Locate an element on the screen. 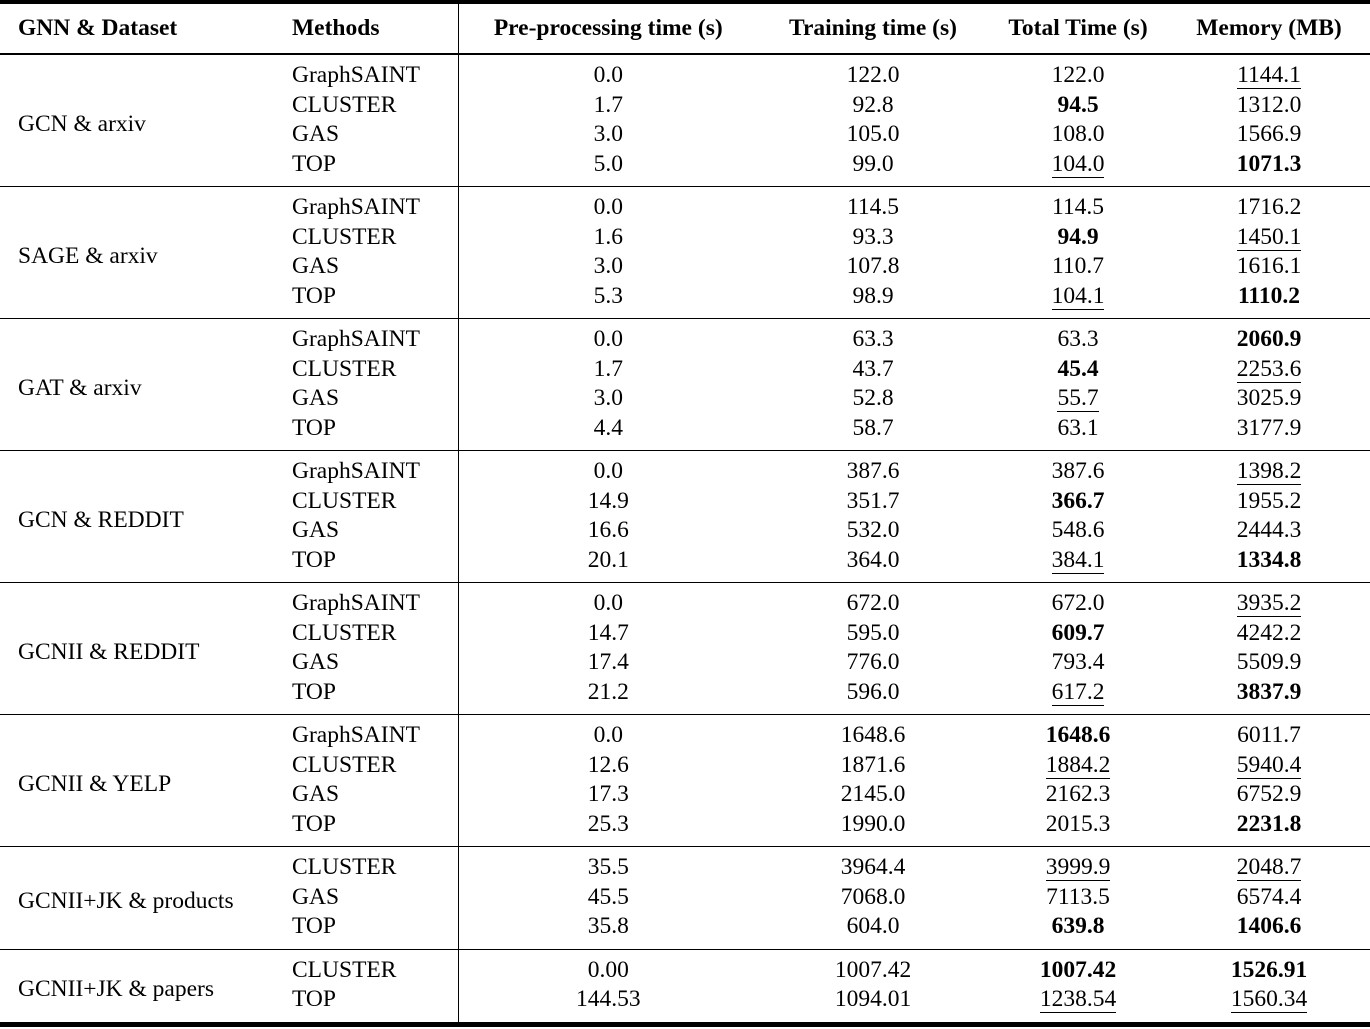 Image resolution: width=1370 pixels, height=1029 pixels. preprocessing-time-cell: 45.5 is located at coordinates (608, 898).